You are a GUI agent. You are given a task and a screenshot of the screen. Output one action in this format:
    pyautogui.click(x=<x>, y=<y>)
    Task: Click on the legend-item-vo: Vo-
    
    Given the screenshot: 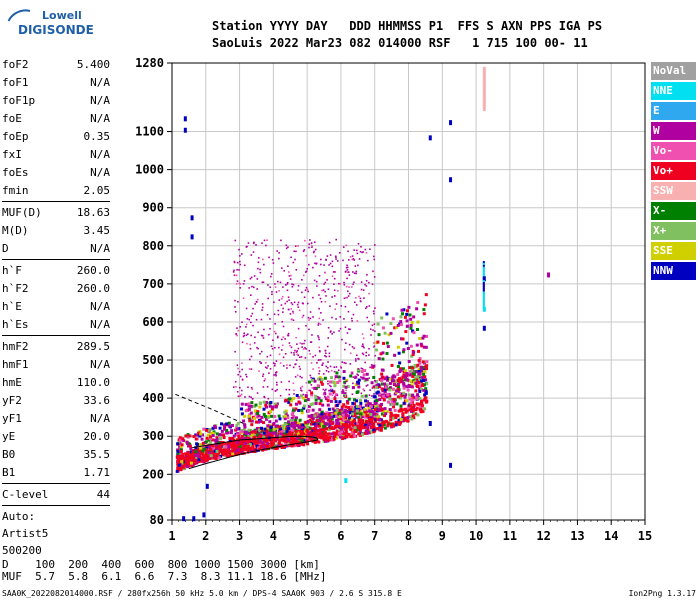 What is the action you would take?
    pyautogui.click(x=673, y=151)
    